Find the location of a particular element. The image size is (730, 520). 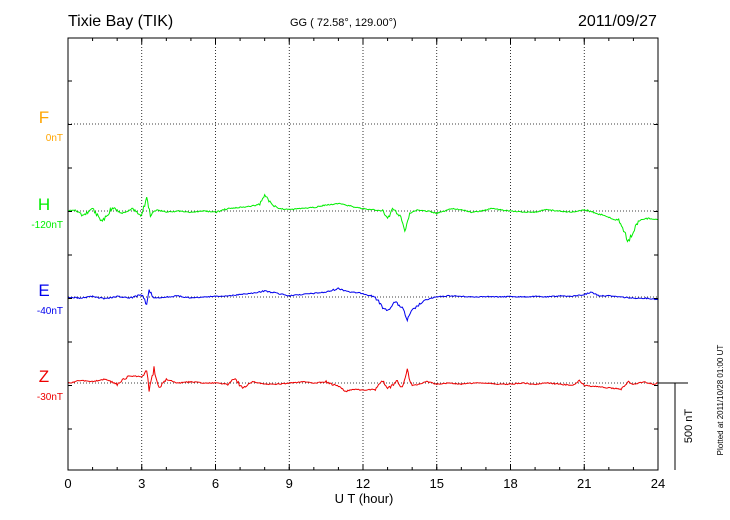

component-label-f: F is located at coordinates (44, 117).